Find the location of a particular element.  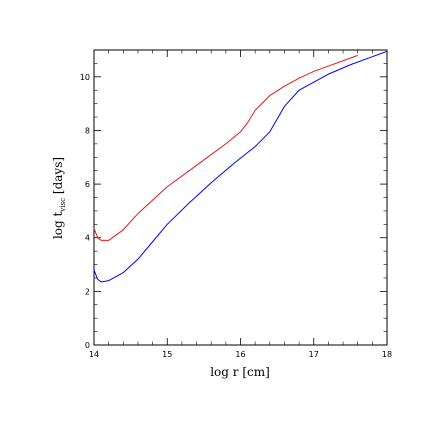

x-axis-label: log r [cm] is located at coordinates (240, 372).